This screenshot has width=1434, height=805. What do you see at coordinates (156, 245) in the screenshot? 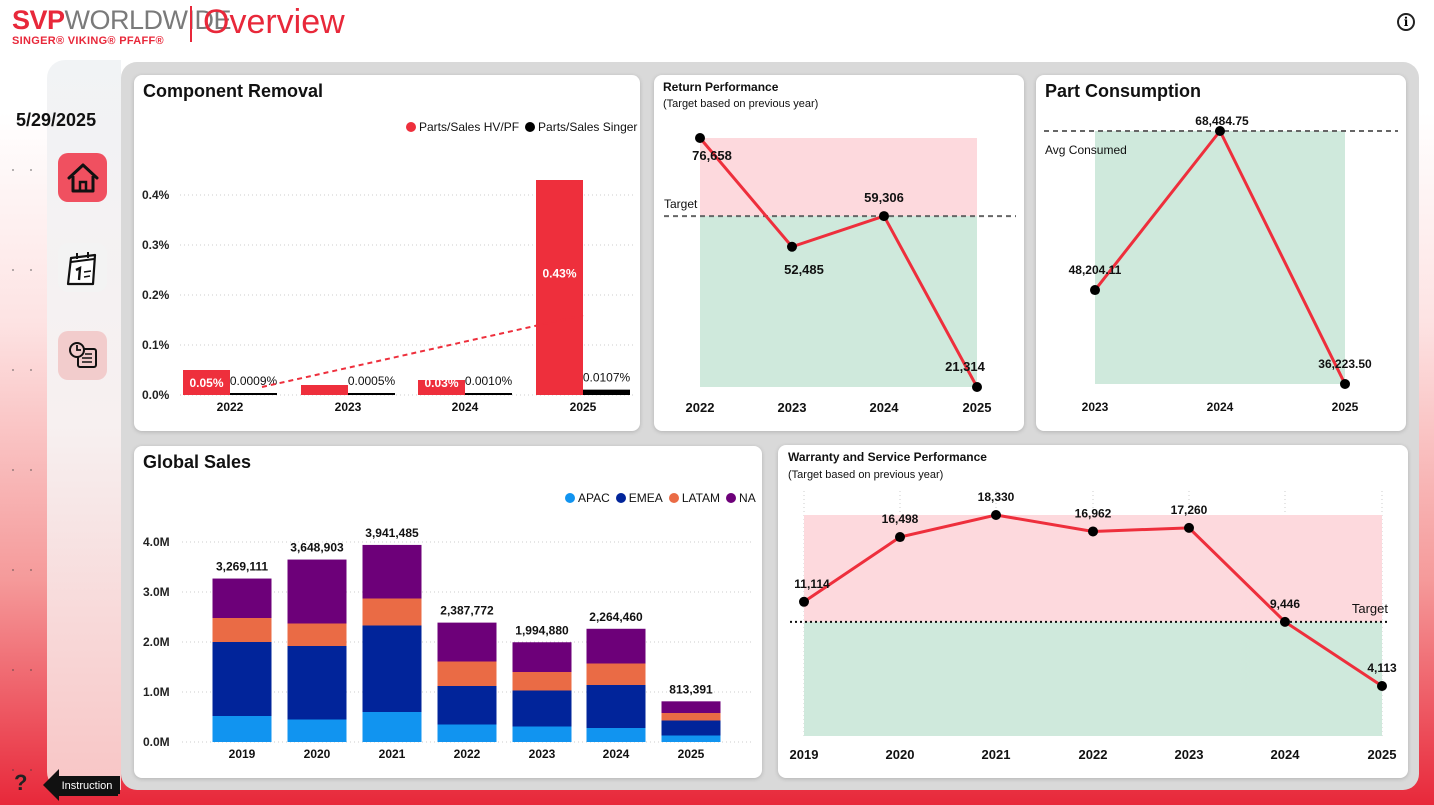
I see `y-tick-label: 0.3%` at bounding box center [156, 245].